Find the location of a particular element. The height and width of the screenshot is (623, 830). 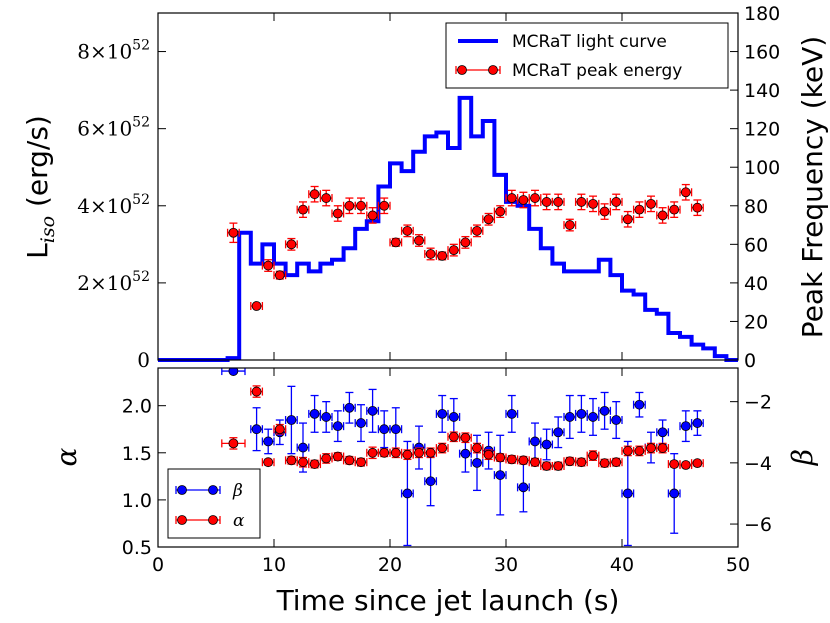

legend-peak-energy-marker is located at coordinates (478, 70).